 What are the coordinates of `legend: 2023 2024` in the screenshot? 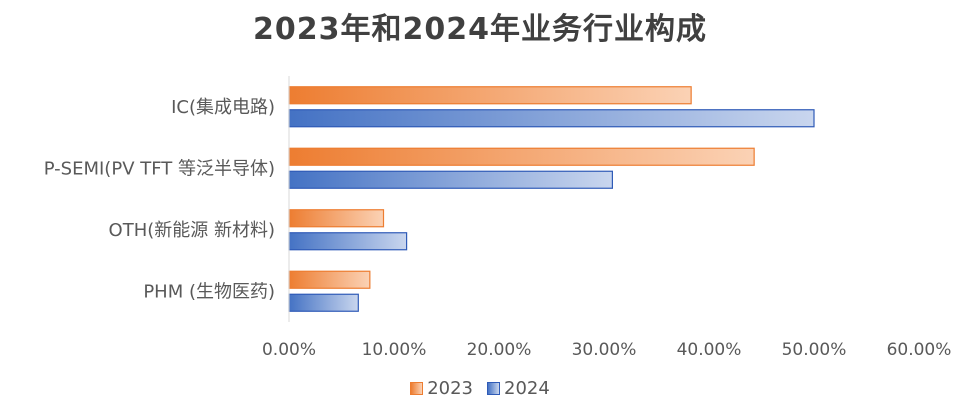 It's located at (480, 388).